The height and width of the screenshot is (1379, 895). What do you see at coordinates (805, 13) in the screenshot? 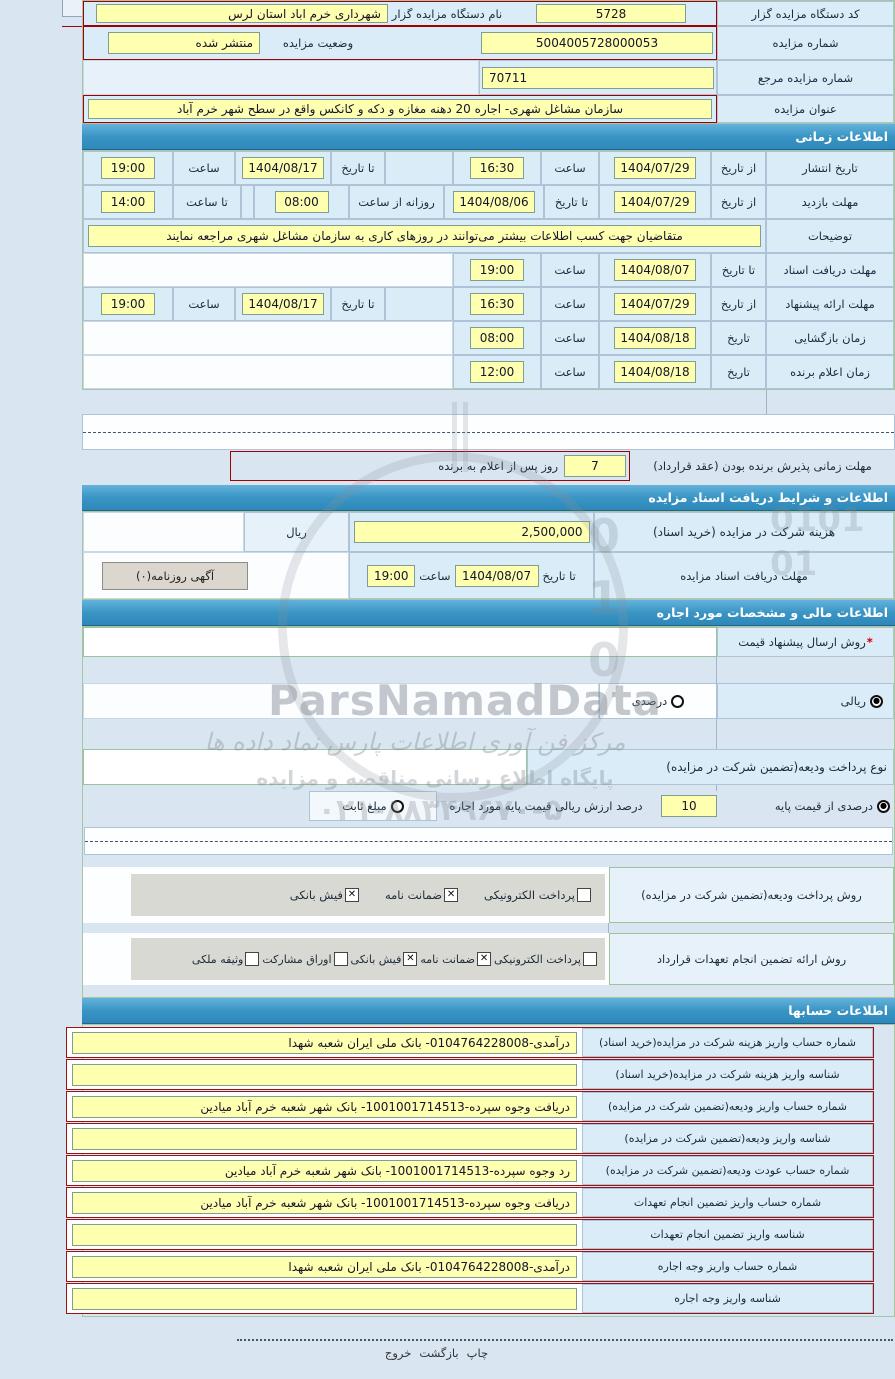
I see `device-code-label: کد دستگاه مزایده گزار` at bounding box center [805, 13].